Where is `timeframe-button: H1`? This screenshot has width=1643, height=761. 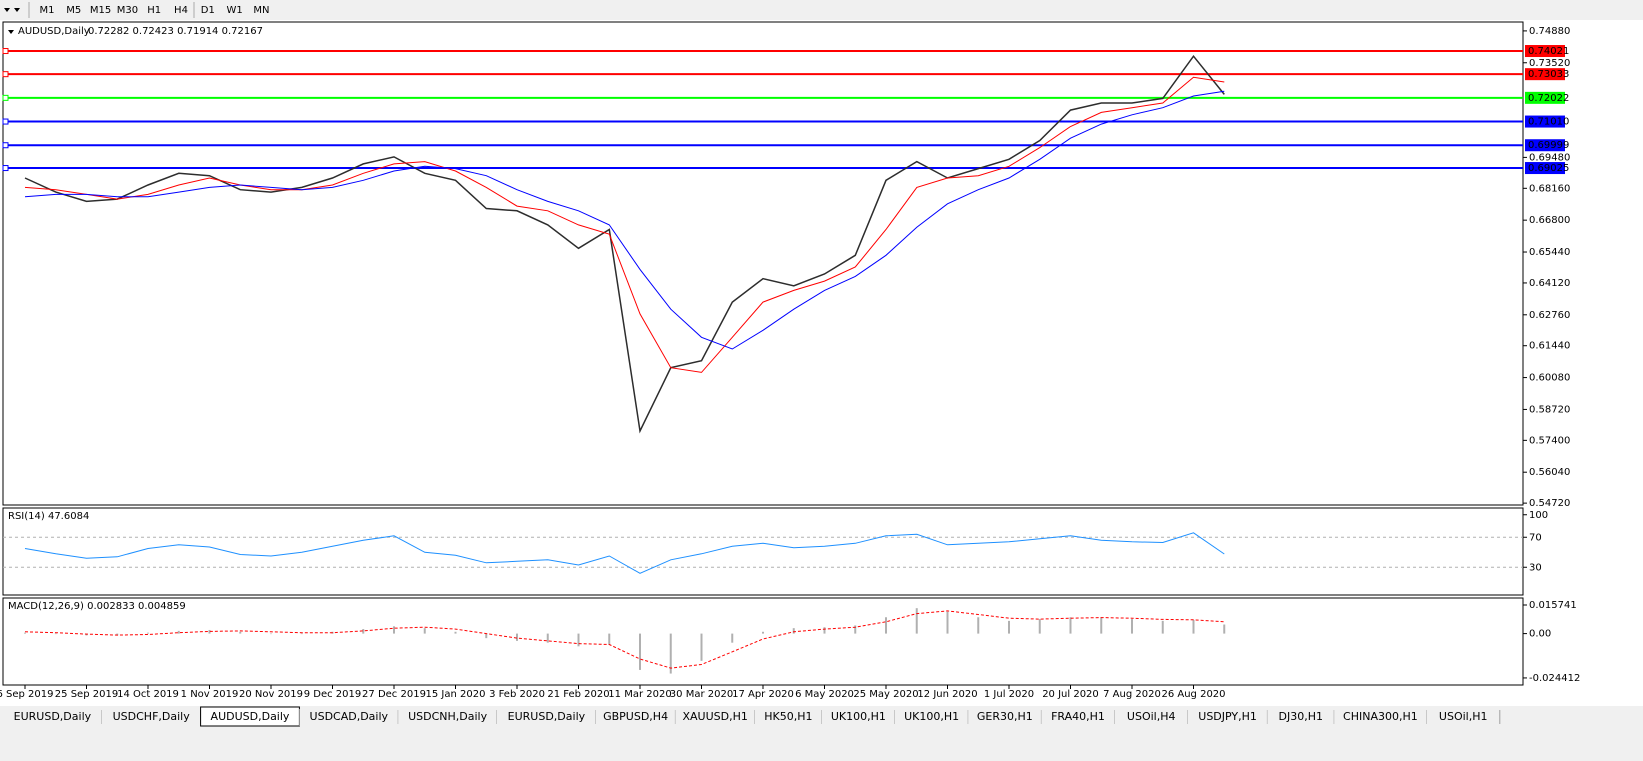 timeframe-button: H1 is located at coordinates (154, 10).